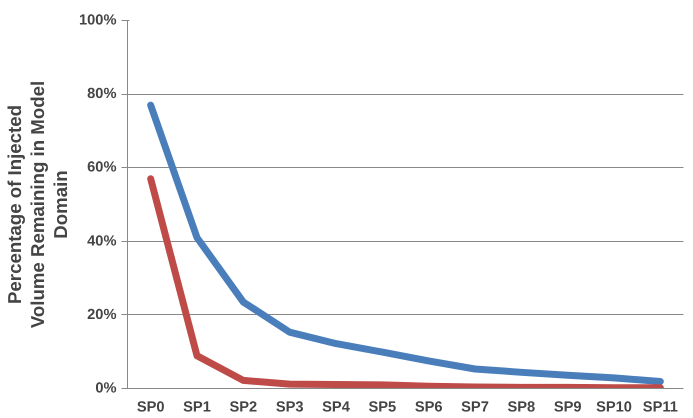 The width and height of the screenshot is (693, 418). What do you see at coordinates (98, 20) in the screenshot?
I see `y-tick-label: 100%` at bounding box center [98, 20].